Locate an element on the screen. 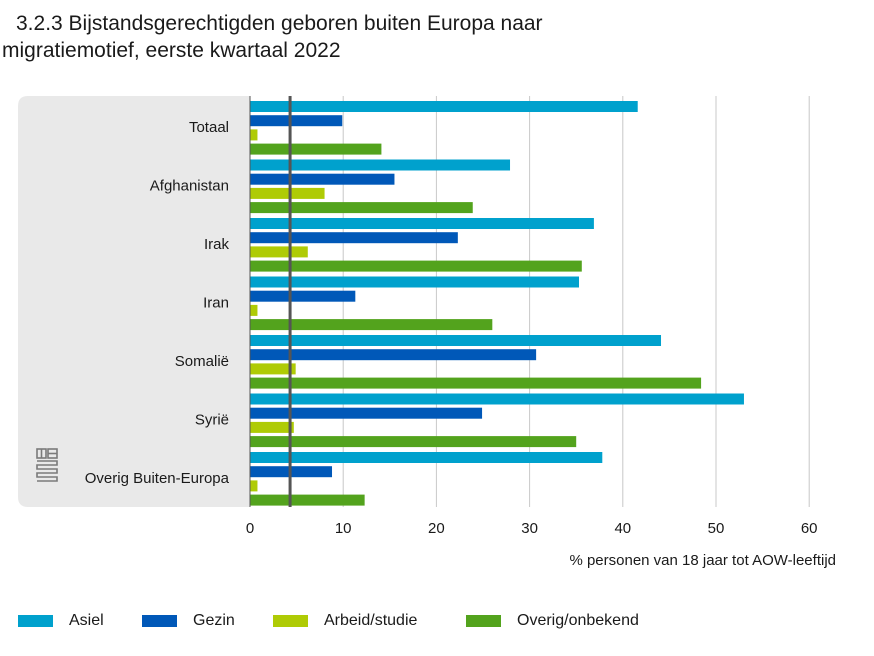 The image size is (874, 656). category-label: Somalië is located at coordinates (202, 361).